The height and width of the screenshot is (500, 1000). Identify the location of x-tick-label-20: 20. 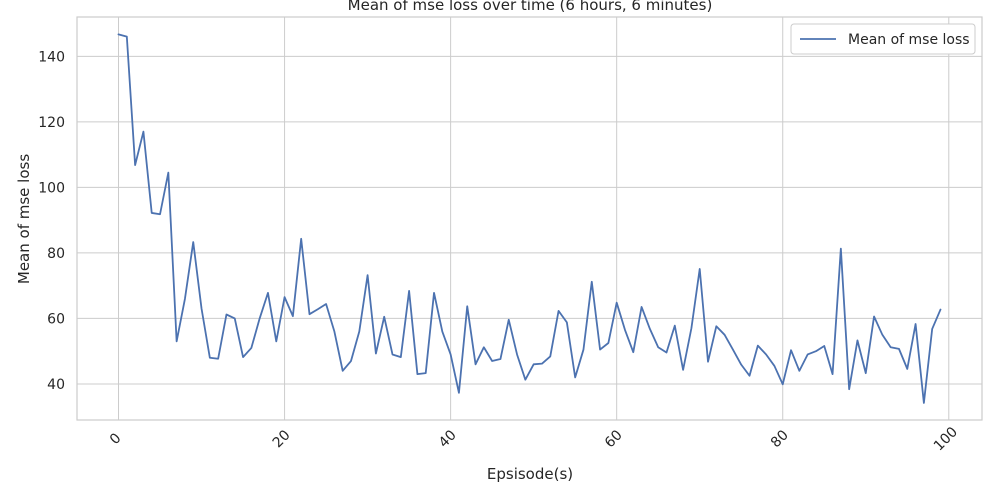
(282, 439).